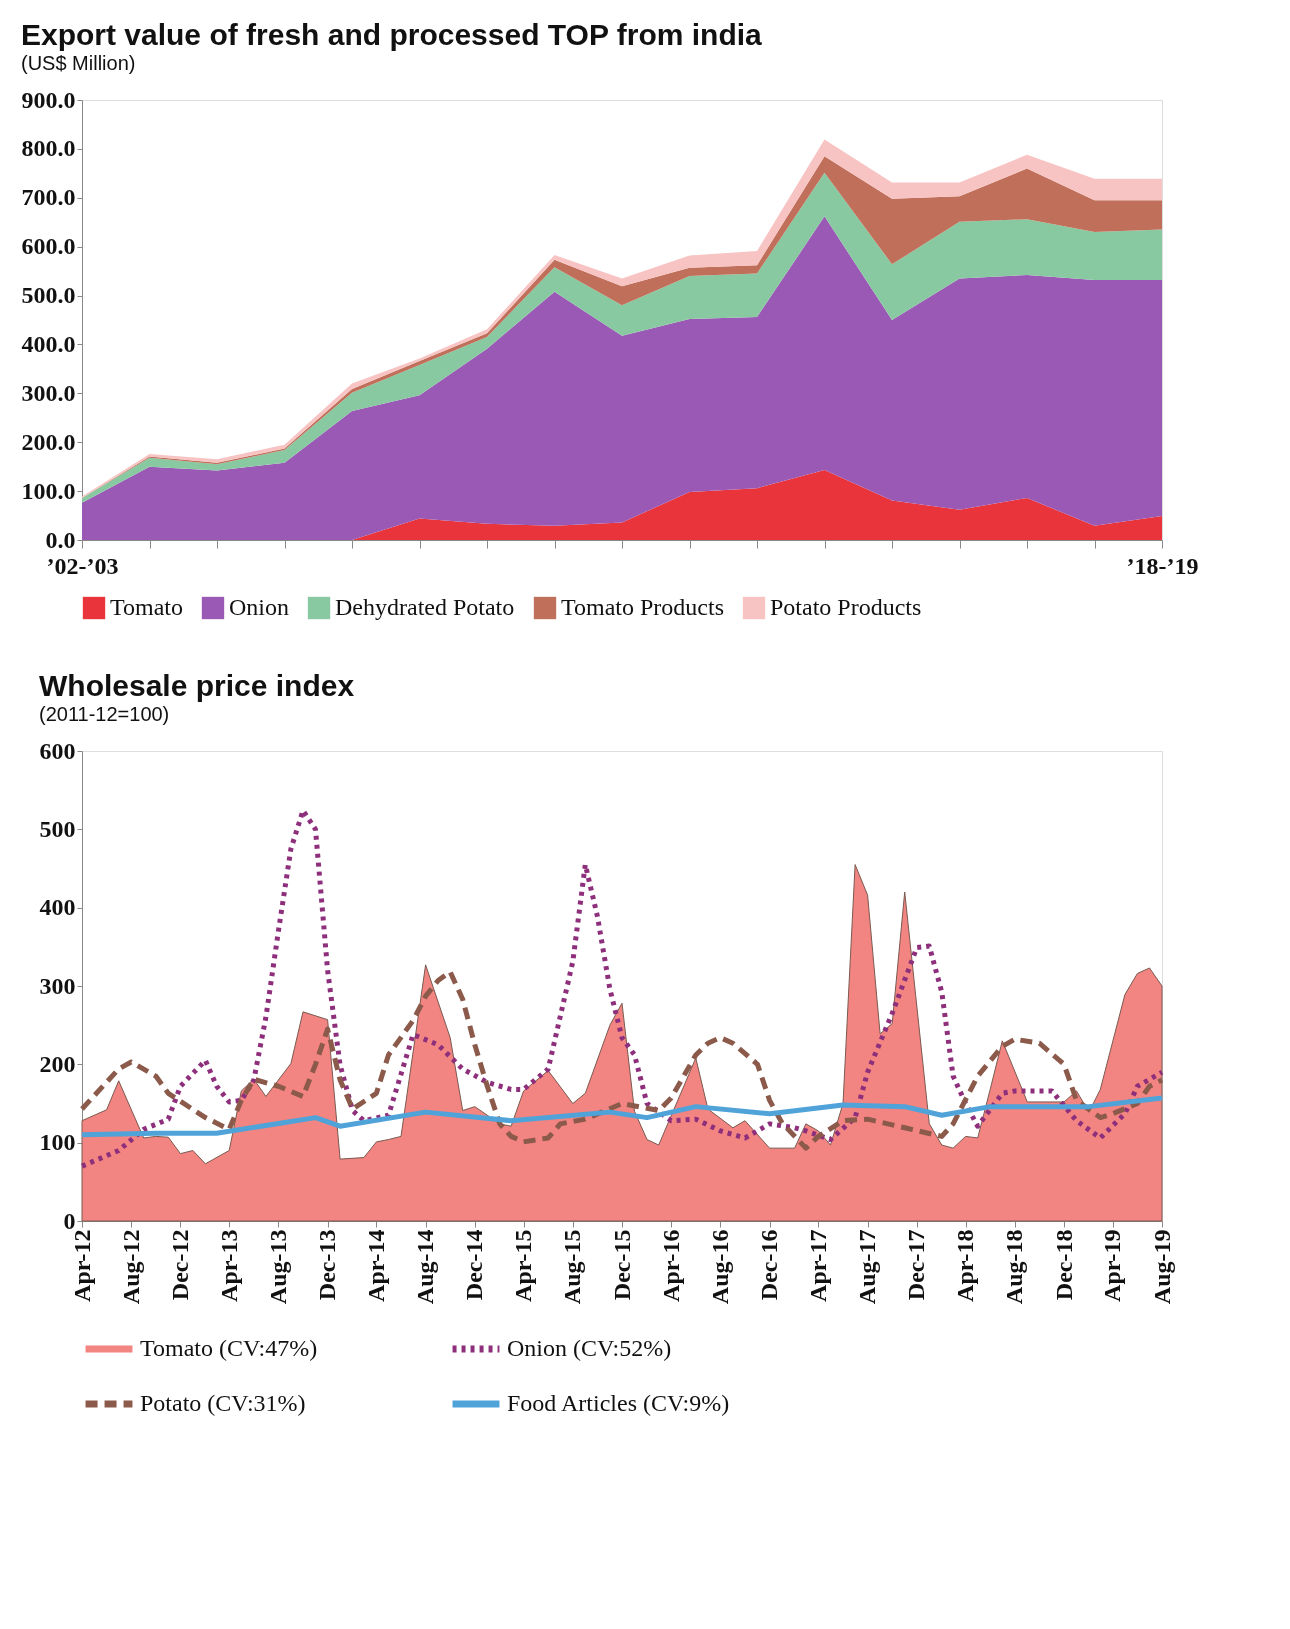 This screenshot has width=1290, height=1629. I want to click on y-tick-label: 900.0, so click(48, 99).